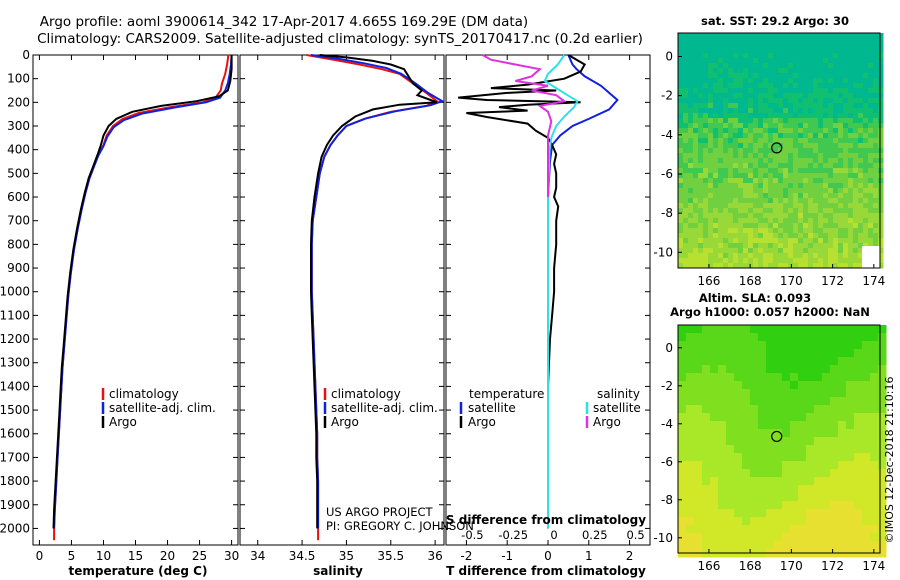 This screenshot has height=580, width=900. I want to click on salinity-xtick-label: 34, so click(257, 556).